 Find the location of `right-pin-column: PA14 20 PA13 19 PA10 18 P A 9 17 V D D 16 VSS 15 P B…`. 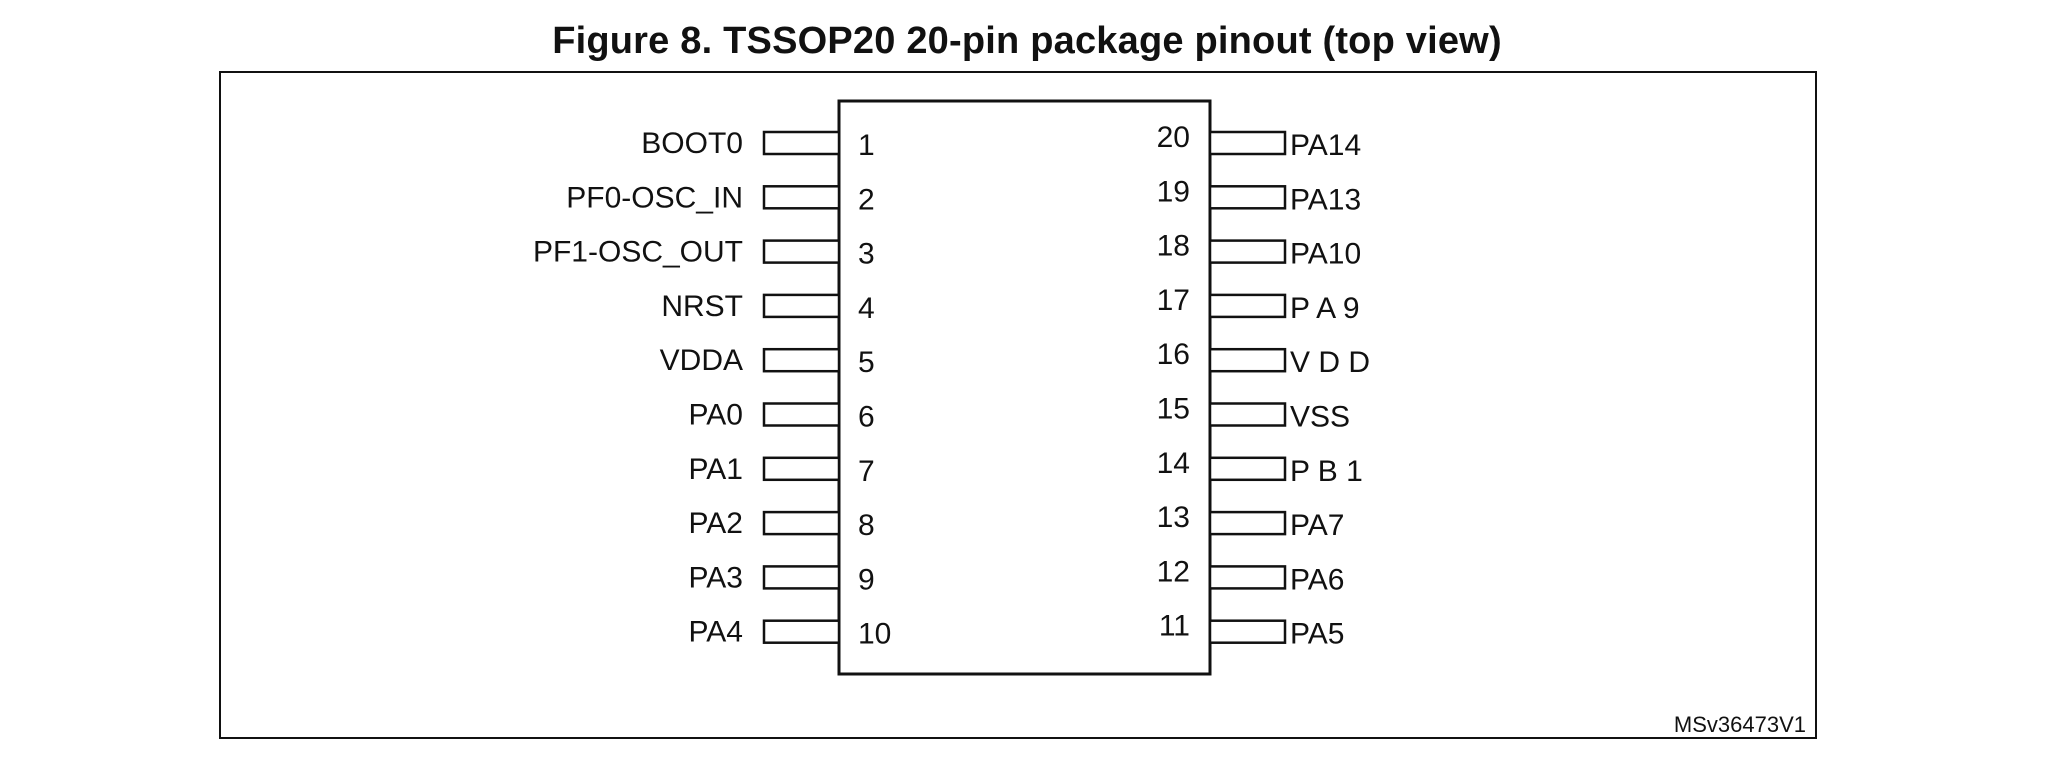

right-pin-column: PA14 20 PA13 19 PA10 18 P A 9 17 V D D 16 VSS 15 P B… is located at coordinates (1263, 386).